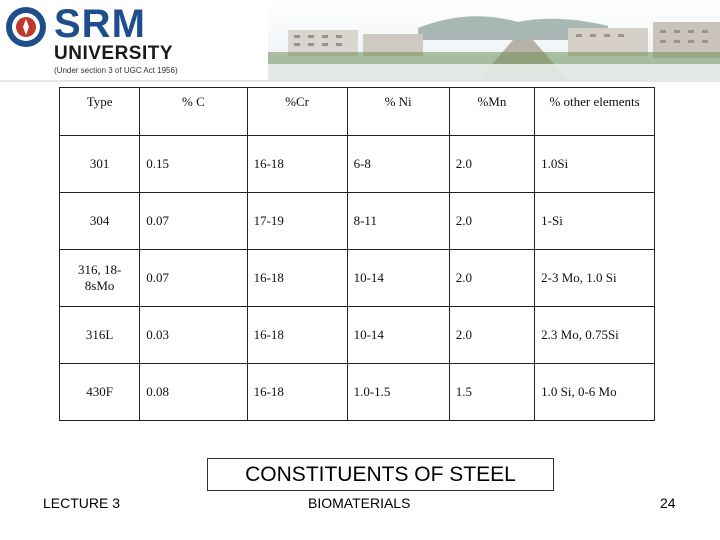 Image resolution: width=720 pixels, height=540 pixels. I want to click on footer-course: BIOMATERIALS, so click(359, 503).